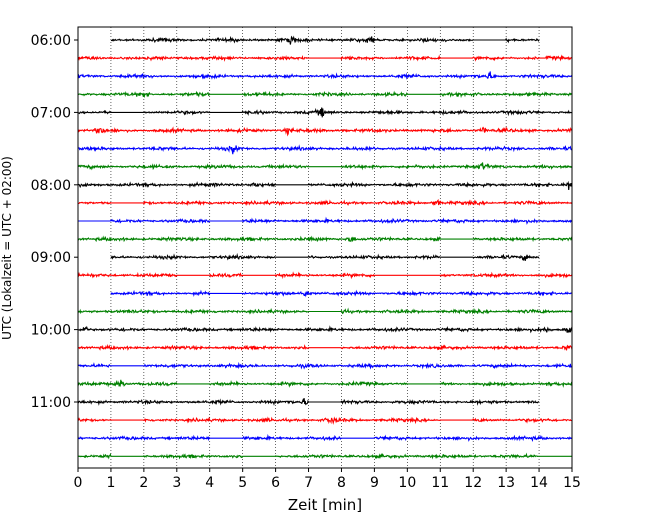 The image size is (650, 520). I want to click on x-tick-label: 6, so click(275, 483).